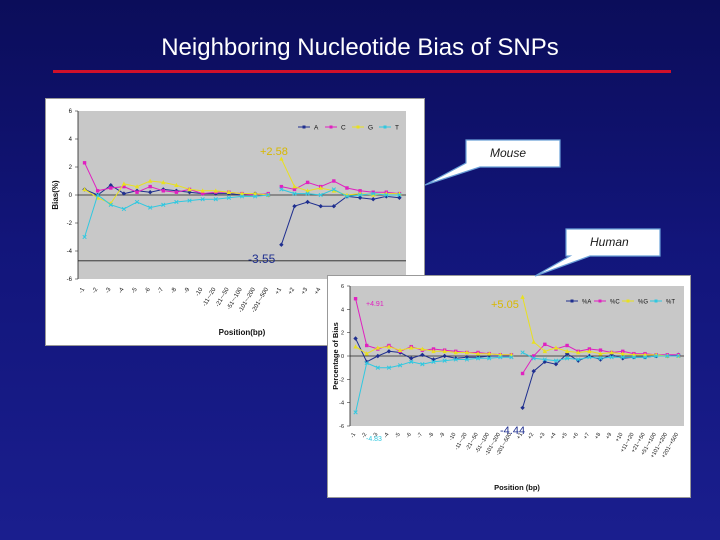  What do you see at coordinates (82, 290) in the screenshot?
I see `mouse-xtick-label: -1` at bounding box center [82, 290].